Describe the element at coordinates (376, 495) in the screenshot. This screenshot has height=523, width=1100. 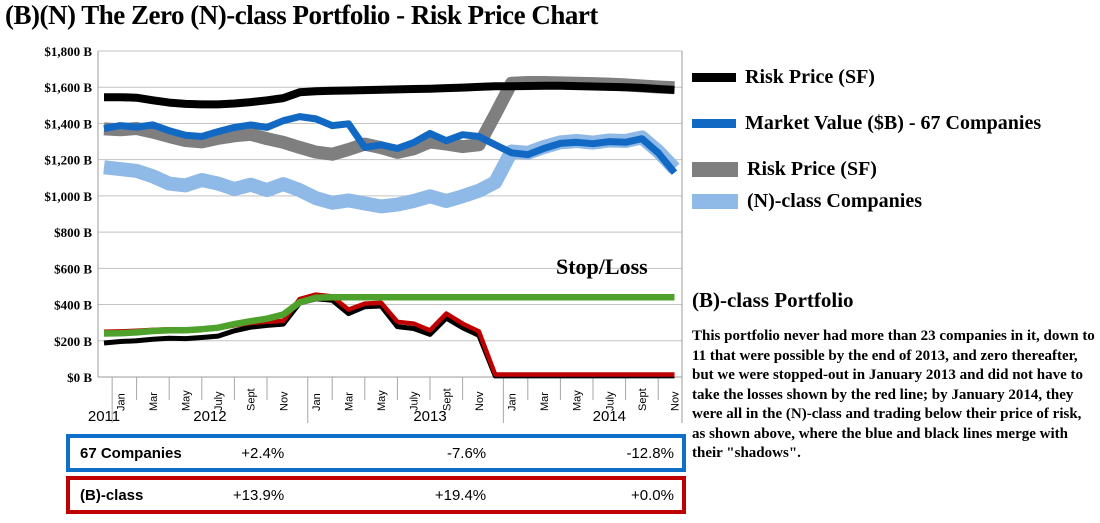
I see `summary-row-b-class: (B)-class +13.9% +19.4% +0.0%` at that location.